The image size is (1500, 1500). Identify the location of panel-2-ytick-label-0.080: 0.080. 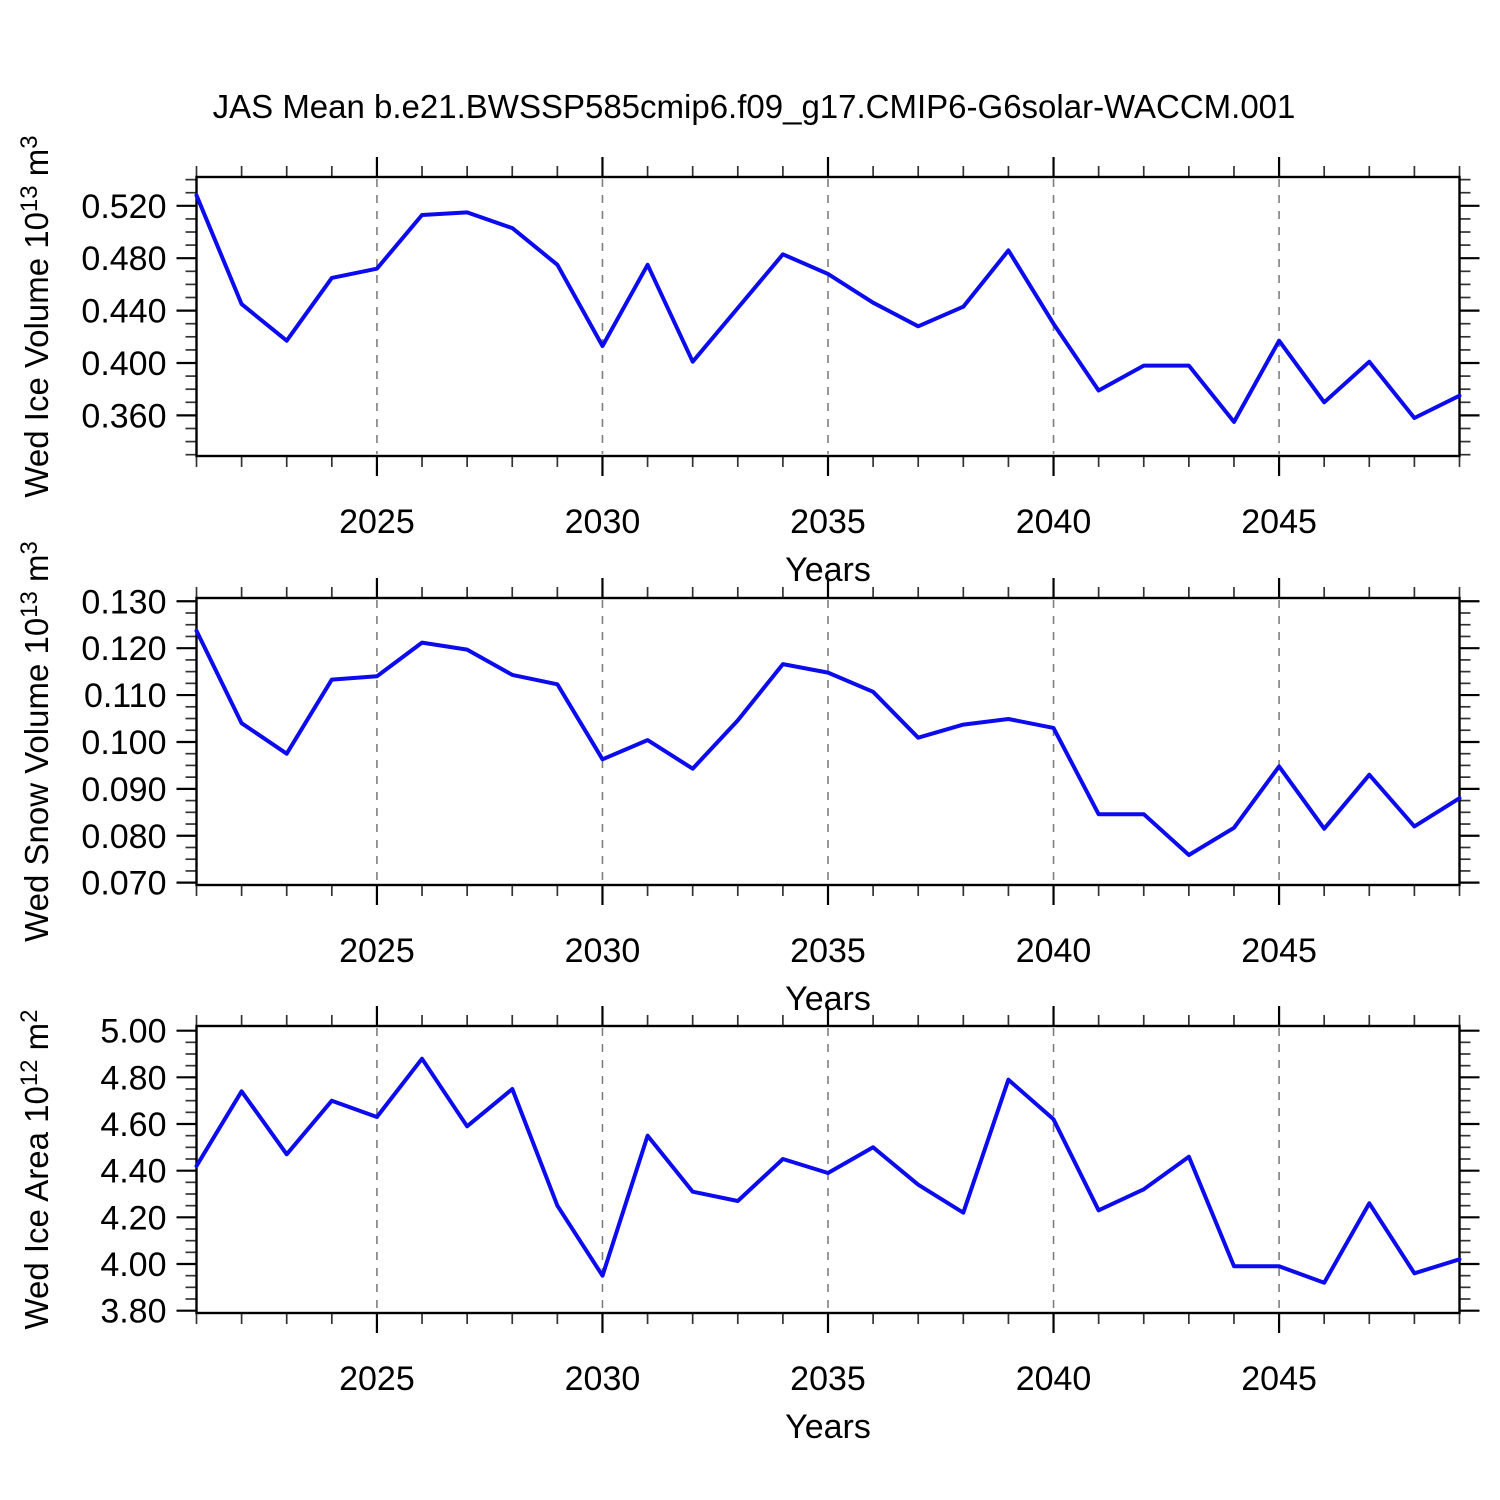
(123, 837).